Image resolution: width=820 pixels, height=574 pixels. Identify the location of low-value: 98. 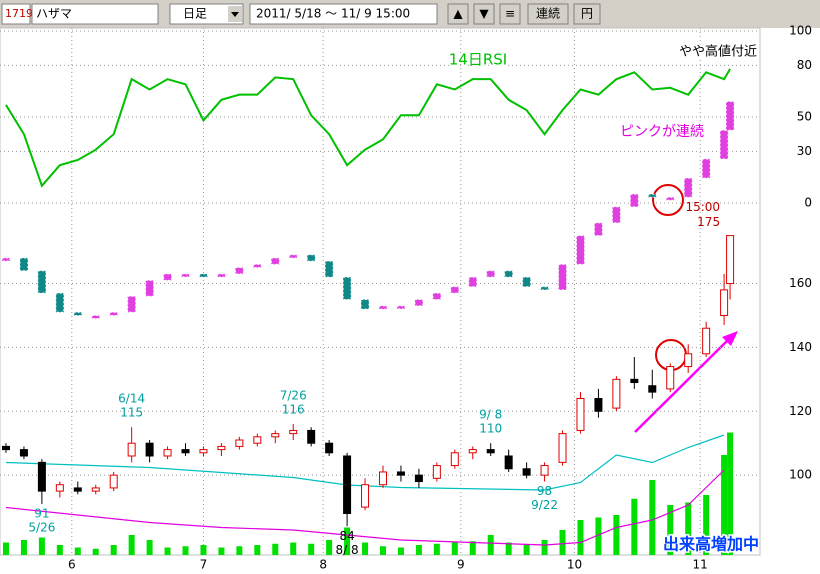
(544, 491).